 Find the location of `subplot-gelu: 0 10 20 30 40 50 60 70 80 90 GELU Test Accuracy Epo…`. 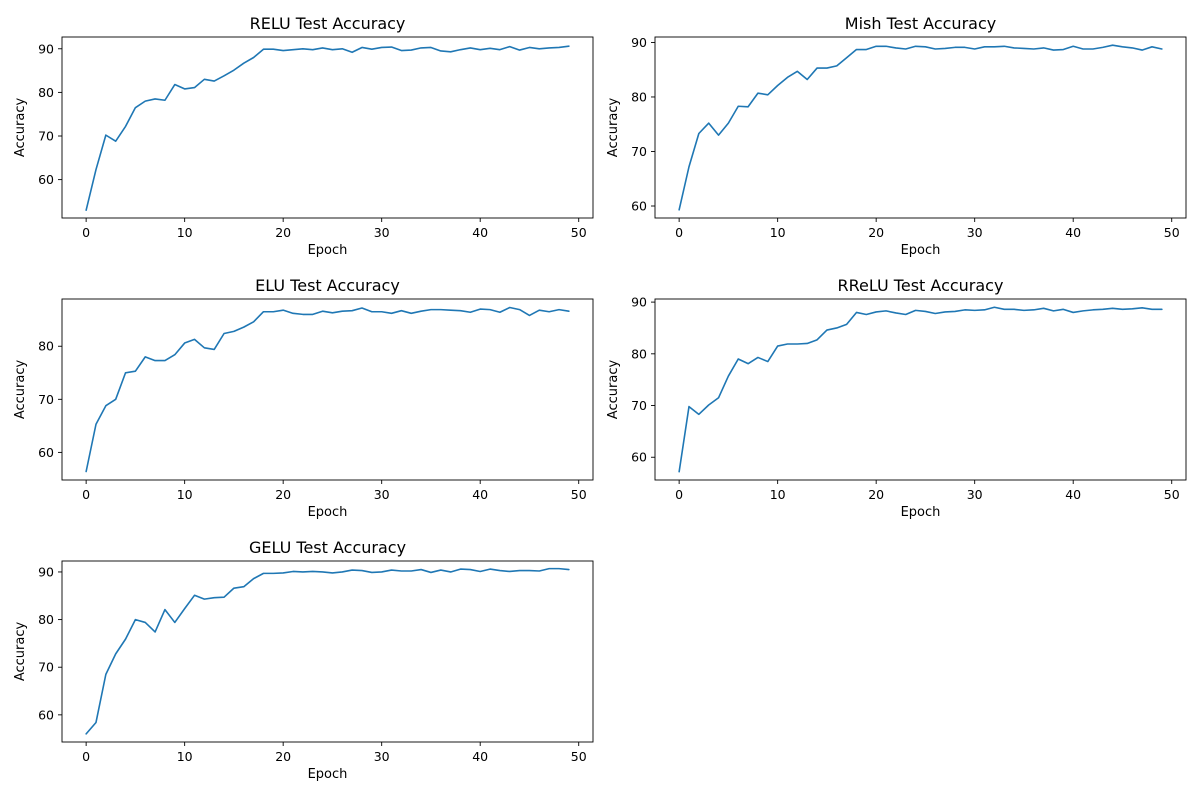

subplot-gelu: 0 10 20 30 40 50 60 70 80 90 GELU Test Accuracy Epo… is located at coordinates (303, 660).